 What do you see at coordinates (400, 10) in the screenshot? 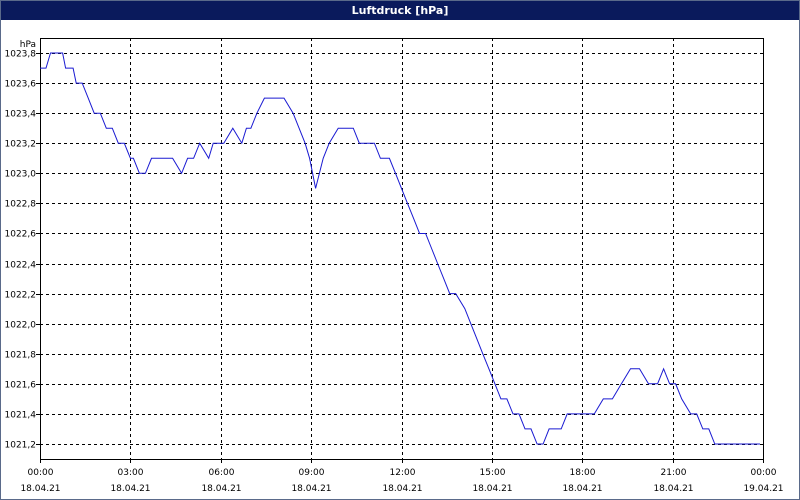
I see `chart-title: Luftdruck [hPa]` at bounding box center [400, 10].